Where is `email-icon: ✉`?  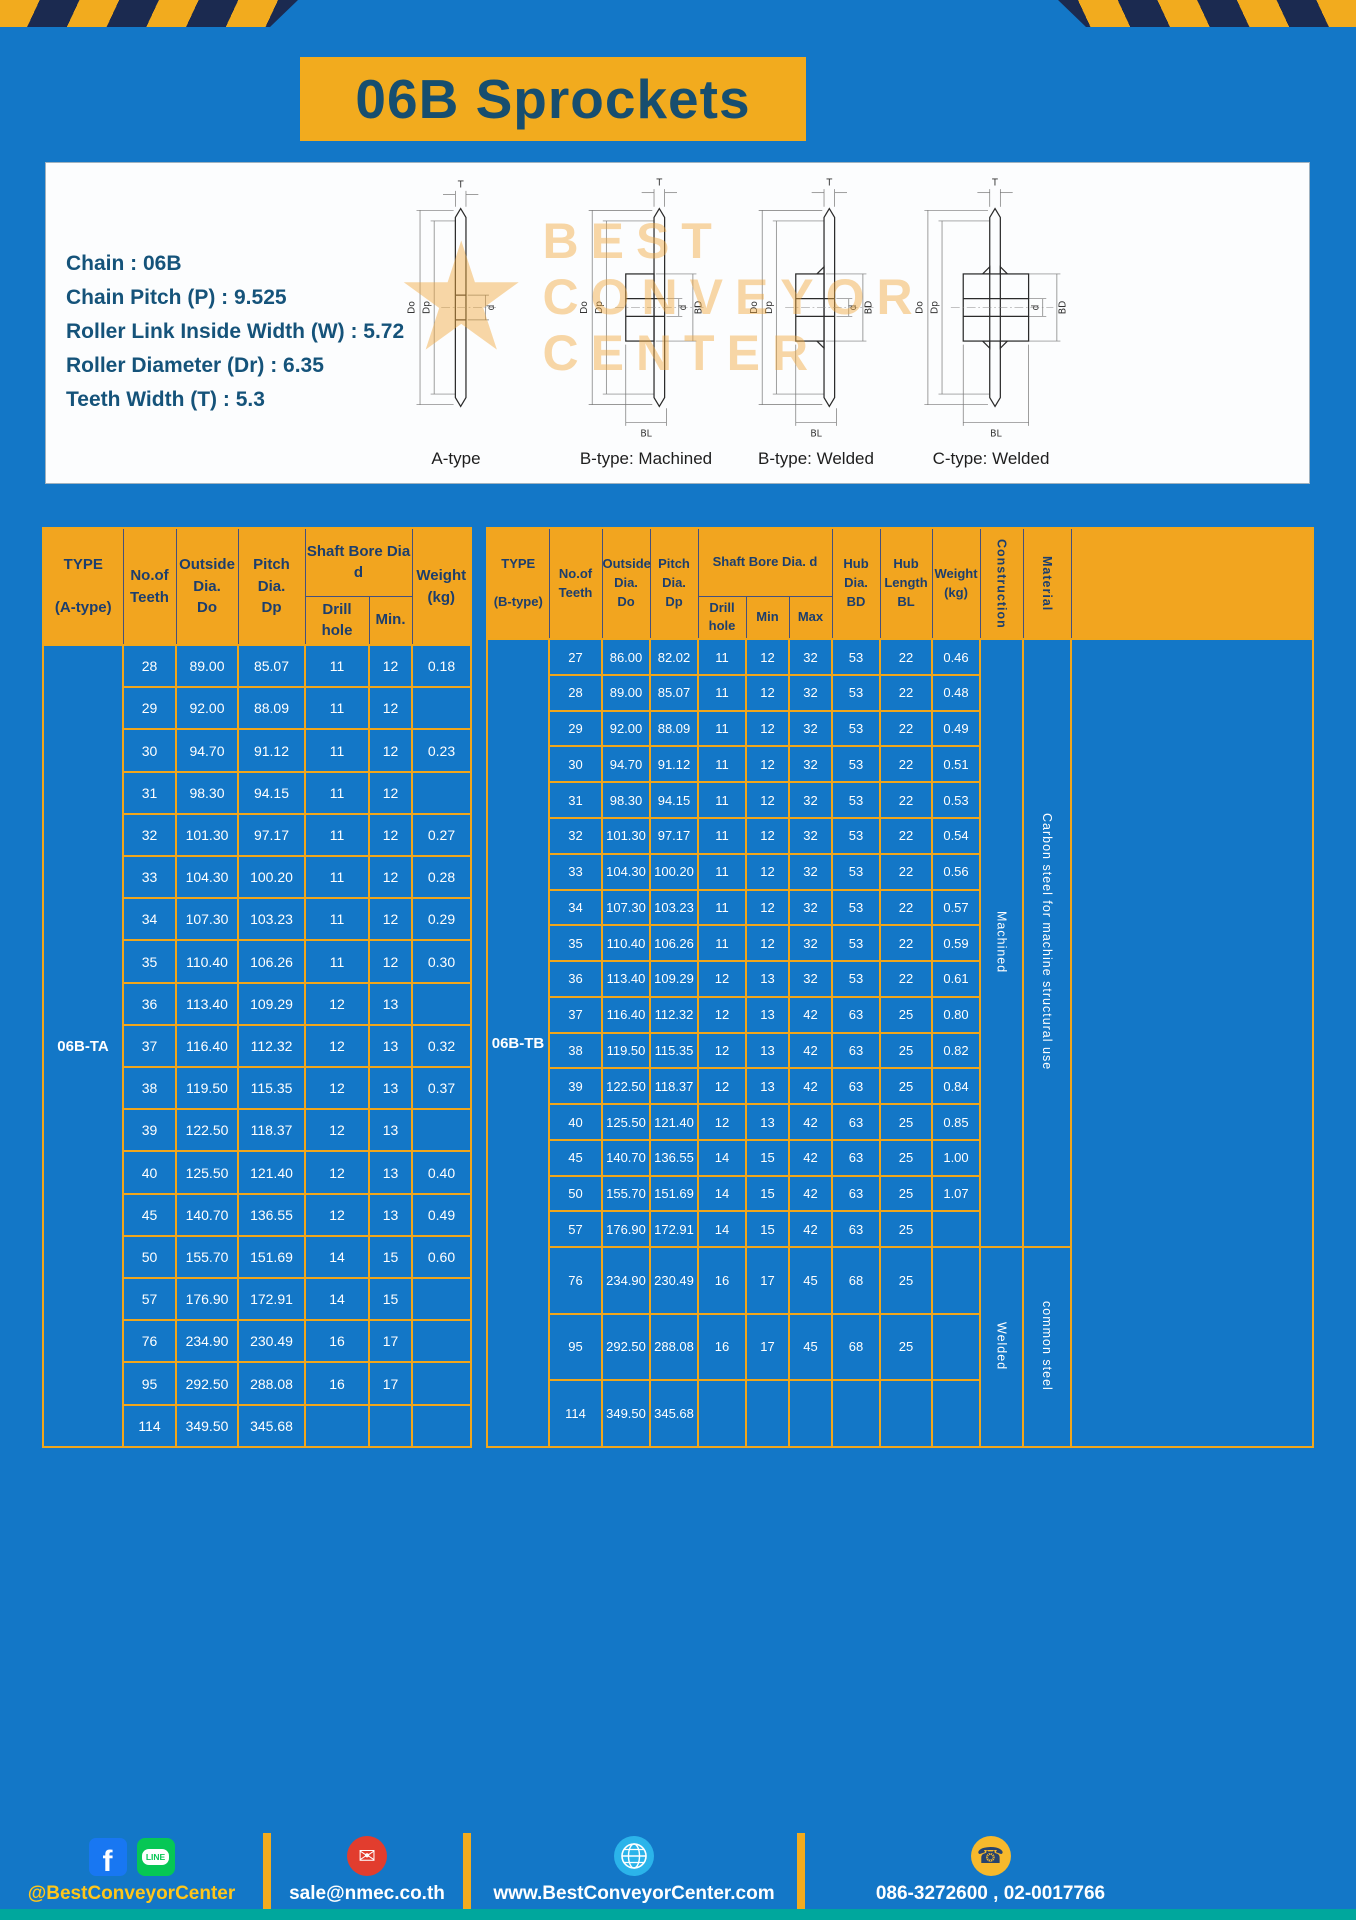 email-icon: ✉ is located at coordinates (367, 1856).